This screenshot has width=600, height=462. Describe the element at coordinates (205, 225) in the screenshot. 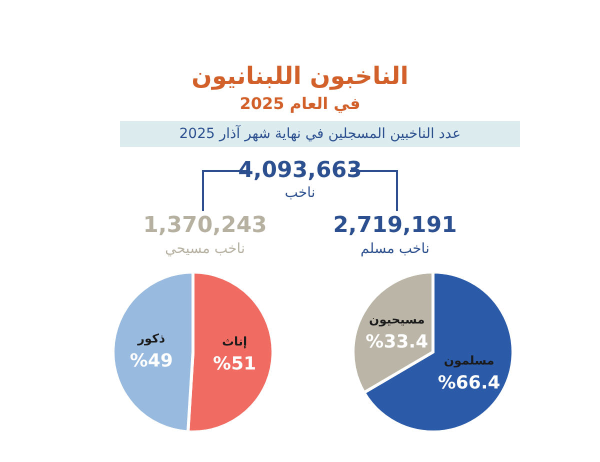

I see `text: 1,370,243` at that location.